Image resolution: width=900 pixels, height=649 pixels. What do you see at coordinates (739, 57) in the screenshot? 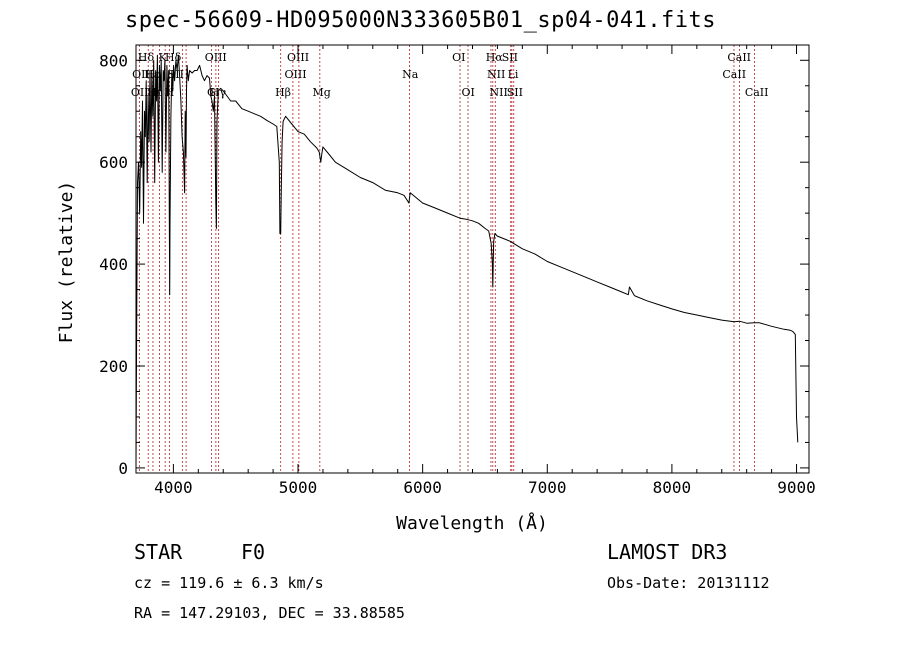
I see `line-label-8: CaII` at bounding box center [739, 57].